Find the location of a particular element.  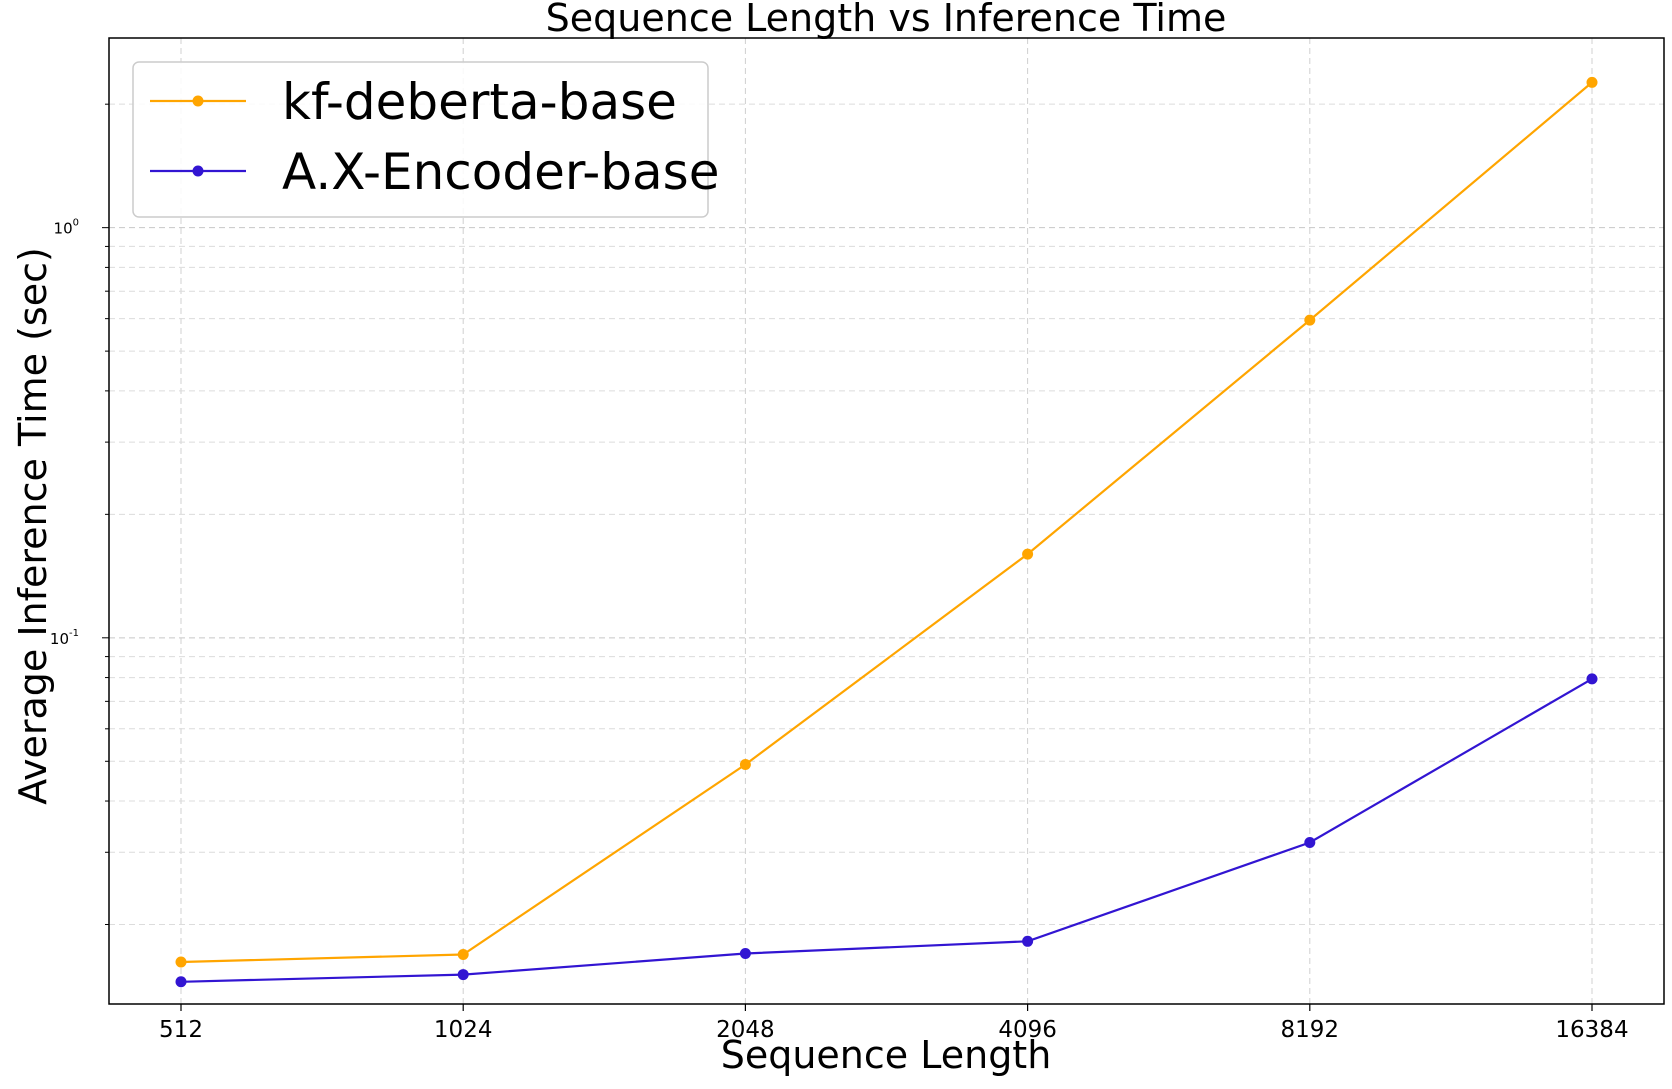

x-tick-label: 8192 is located at coordinates (1310, 1030).